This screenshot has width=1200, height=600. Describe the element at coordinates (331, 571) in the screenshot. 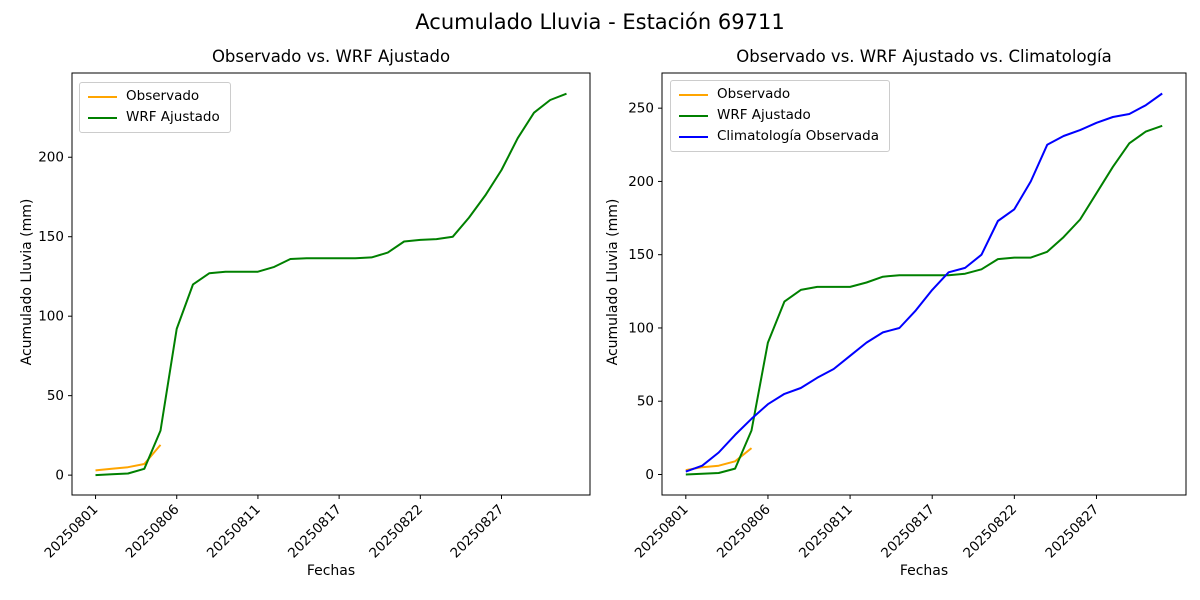

I see `left-chart-xlabel: Fechas` at that location.